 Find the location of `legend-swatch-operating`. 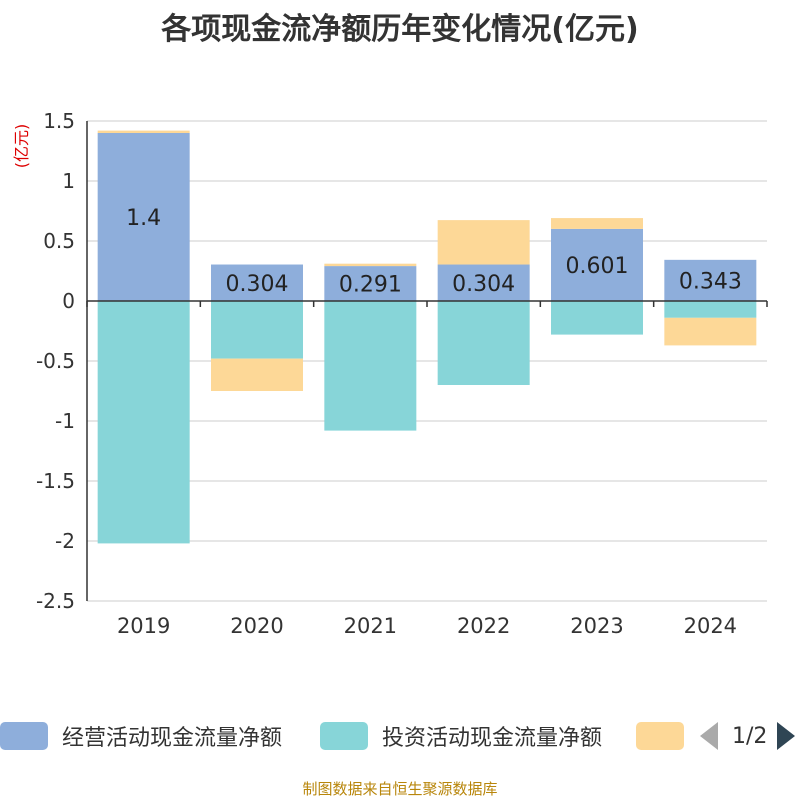

legend-swatch-operating is located at coordinates (24, 736).